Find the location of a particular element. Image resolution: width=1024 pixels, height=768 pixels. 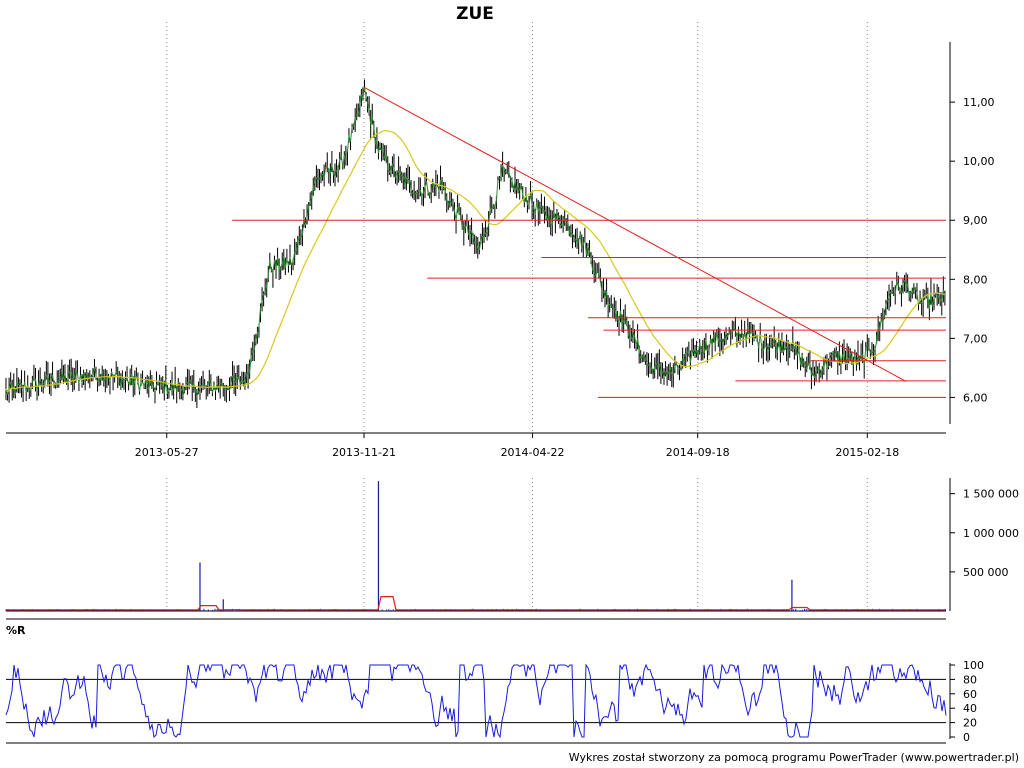

price-y-tick-label: 9,00 is located at coordinates (975, 220).